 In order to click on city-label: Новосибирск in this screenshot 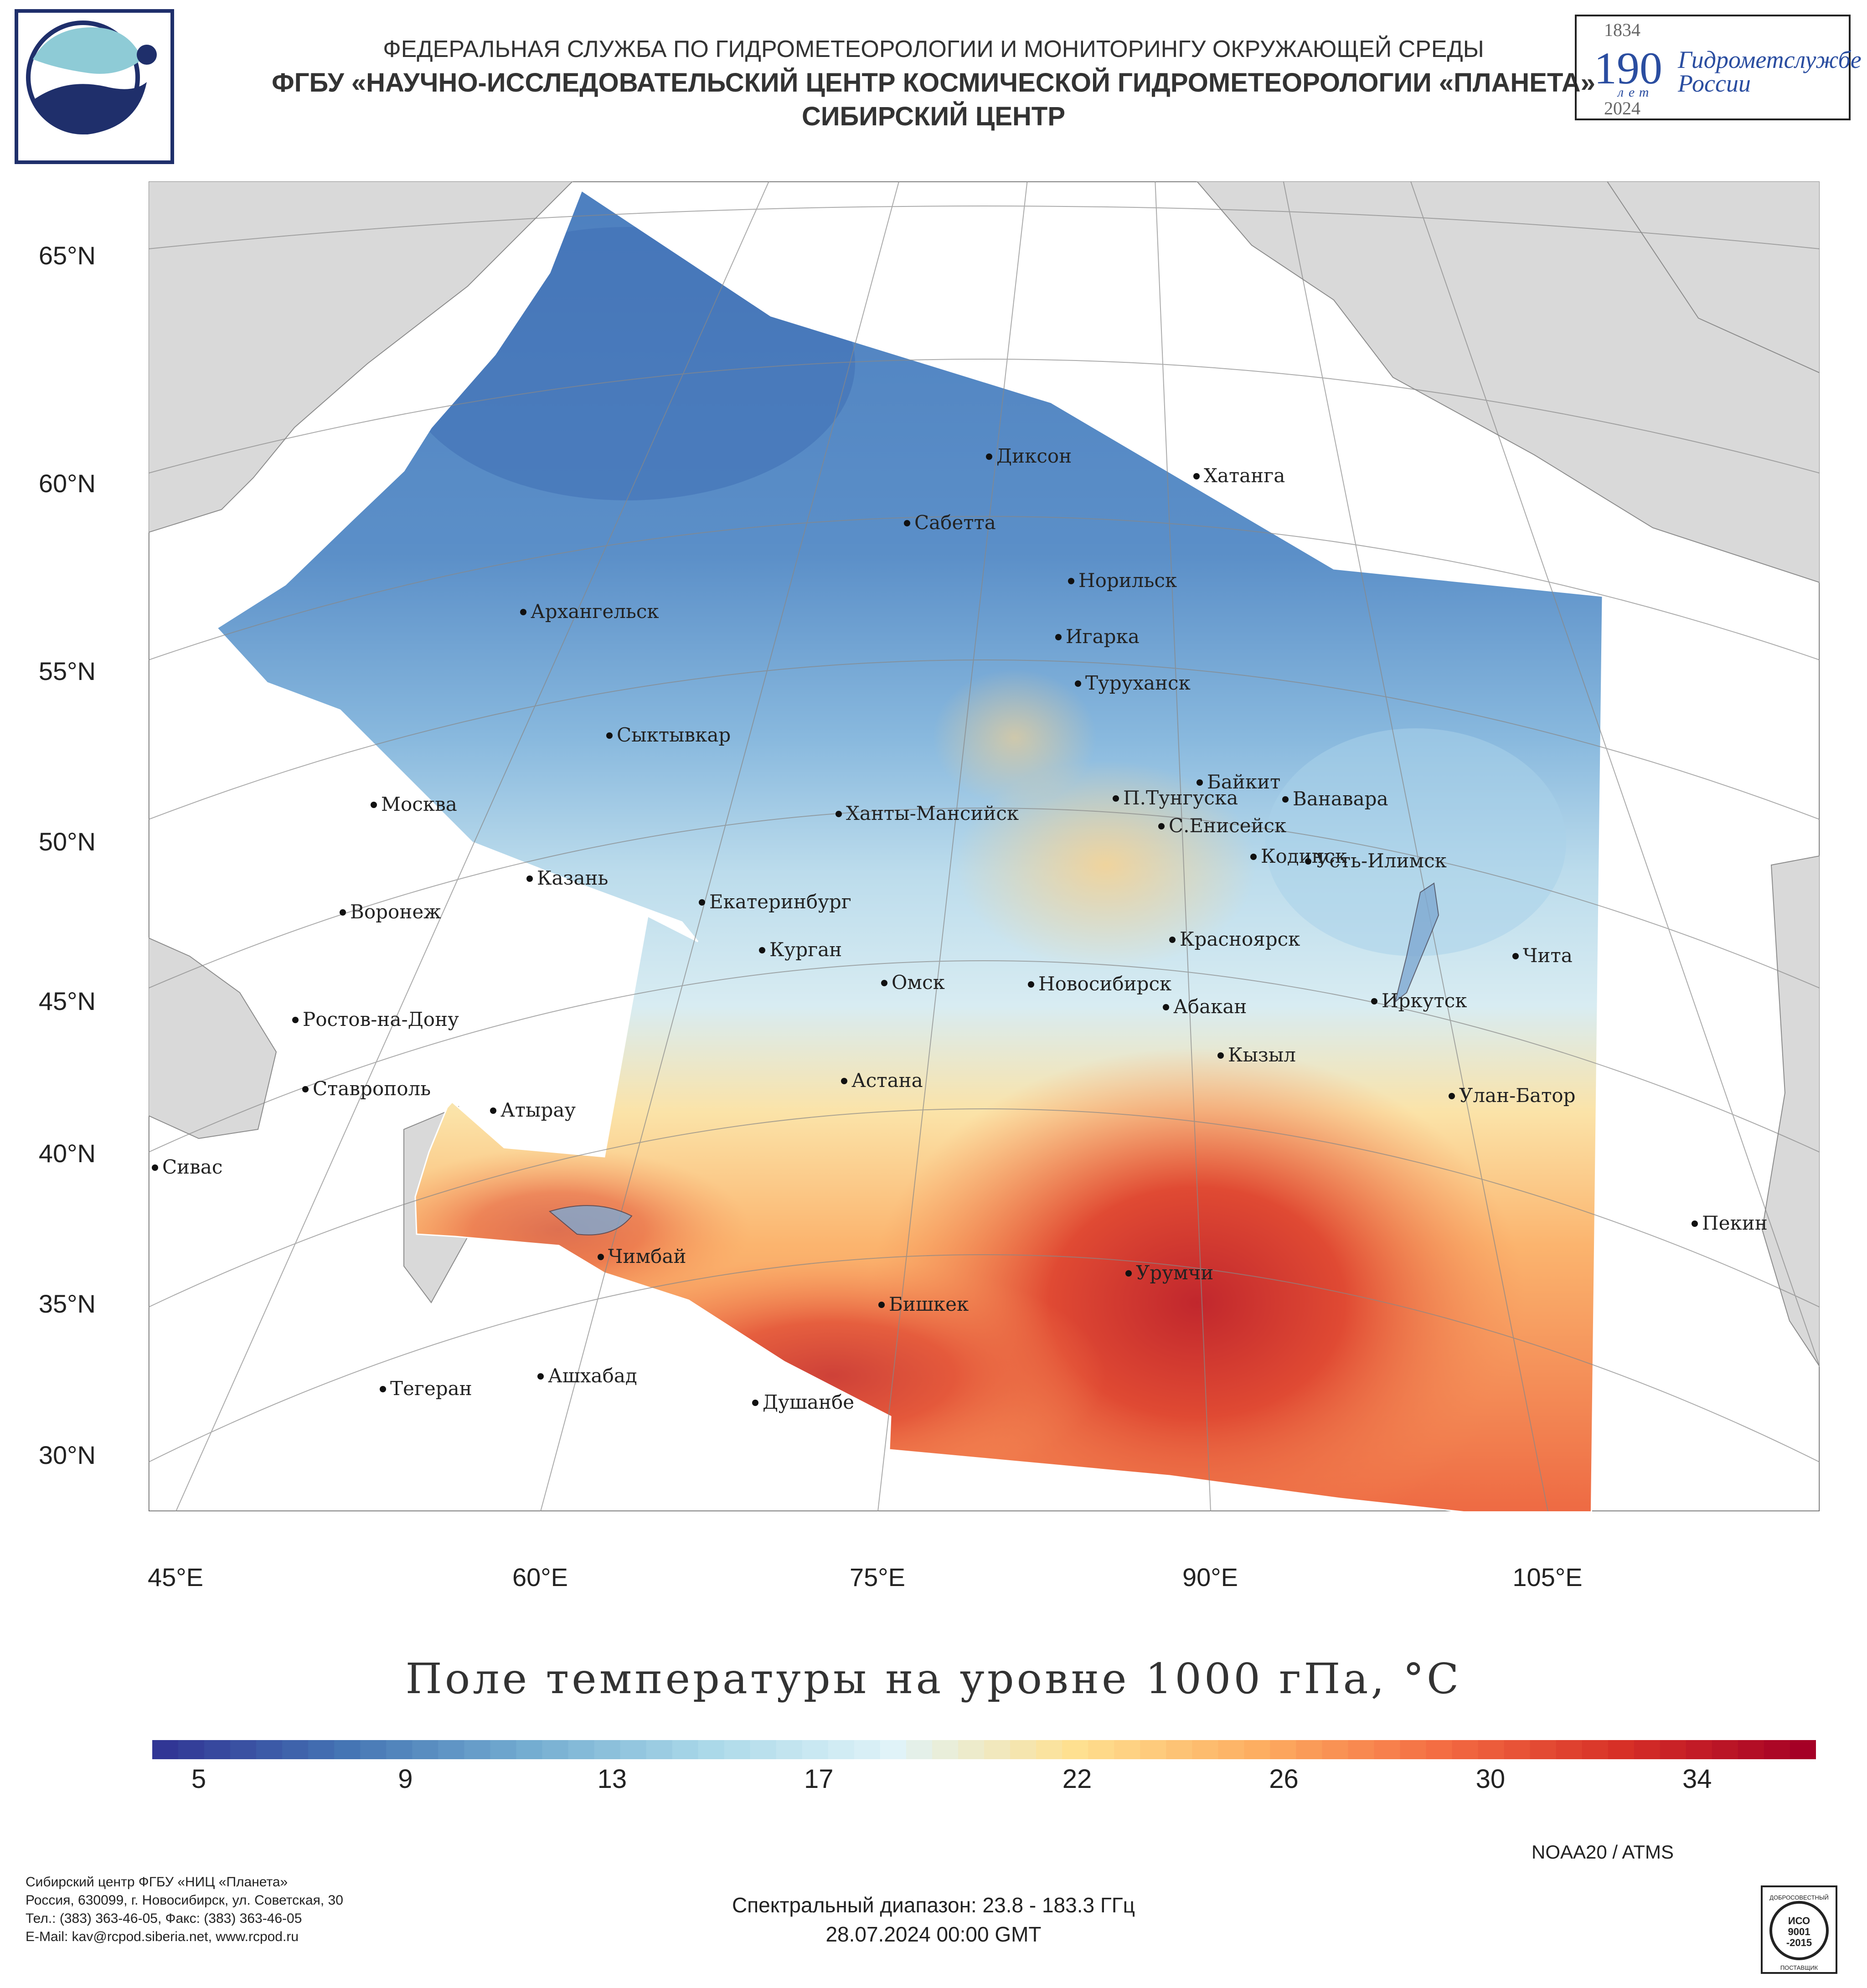, I will do `click(1105, 984)`.